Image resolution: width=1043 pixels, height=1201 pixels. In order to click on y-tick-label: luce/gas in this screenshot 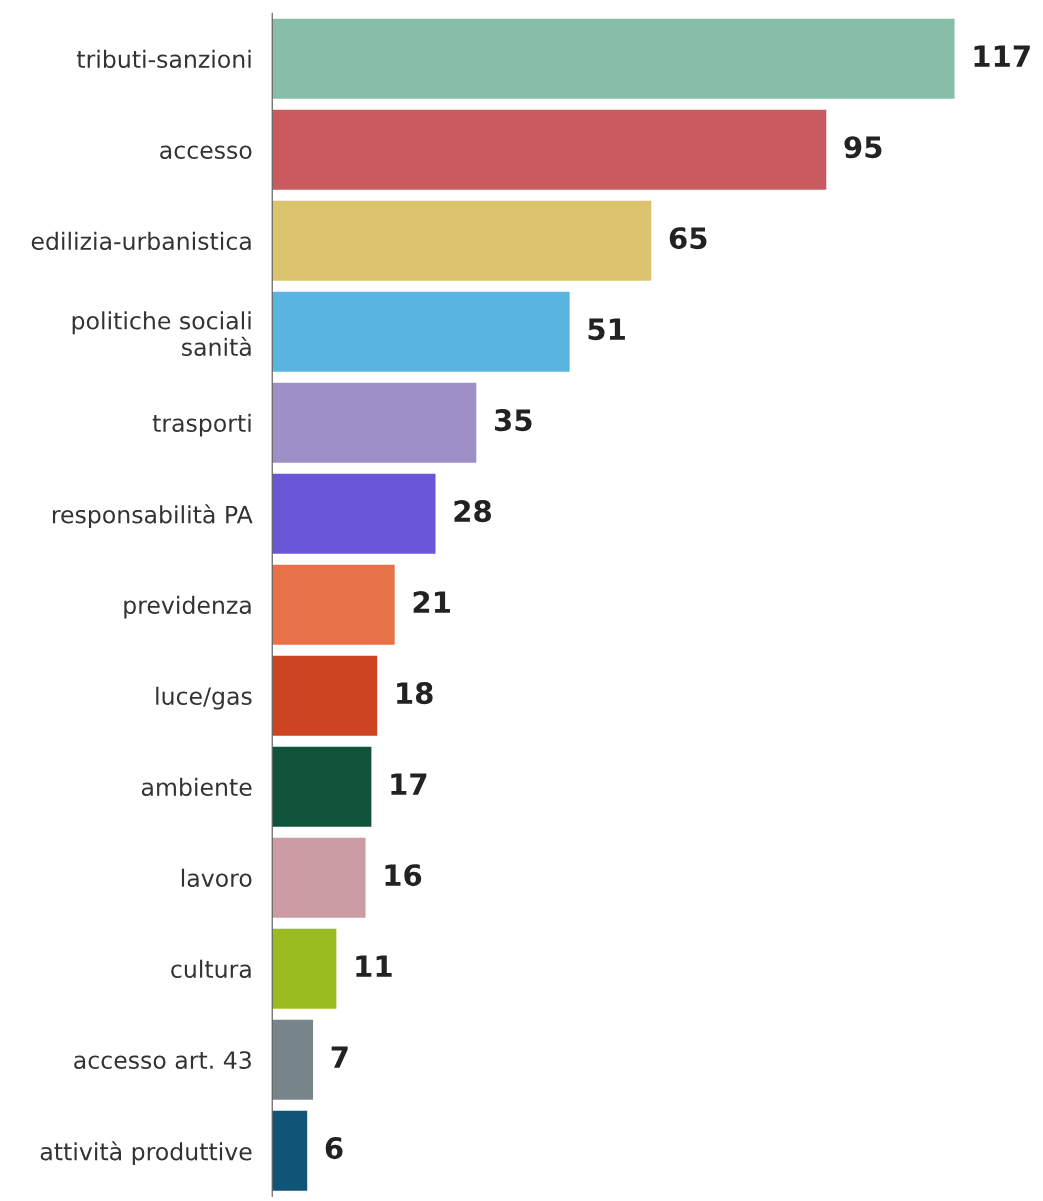, I will do `click(204, 698)`.